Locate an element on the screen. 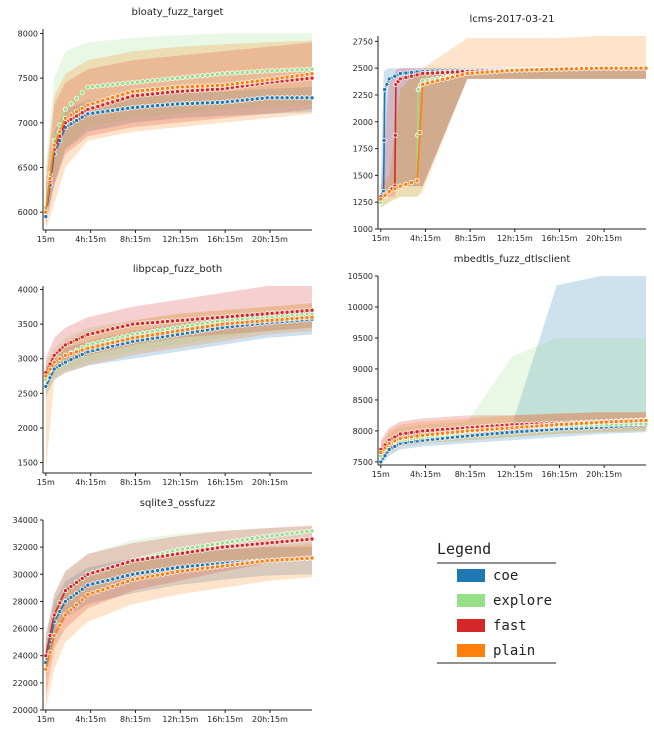 The width and height of the screenshot is (654, 734). x-tick-label-mbedtls-fuzz-dtlsclient: 12h:15m is located at coordinates (515, 474).